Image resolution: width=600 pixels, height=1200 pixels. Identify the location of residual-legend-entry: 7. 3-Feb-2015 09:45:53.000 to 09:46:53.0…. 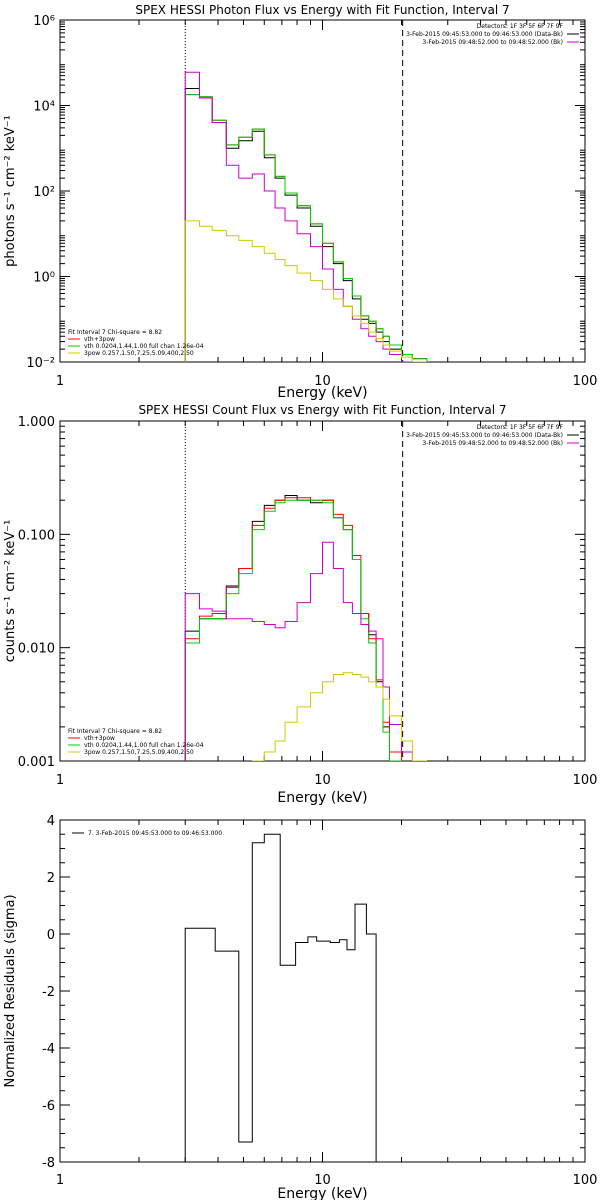
(155, 833).